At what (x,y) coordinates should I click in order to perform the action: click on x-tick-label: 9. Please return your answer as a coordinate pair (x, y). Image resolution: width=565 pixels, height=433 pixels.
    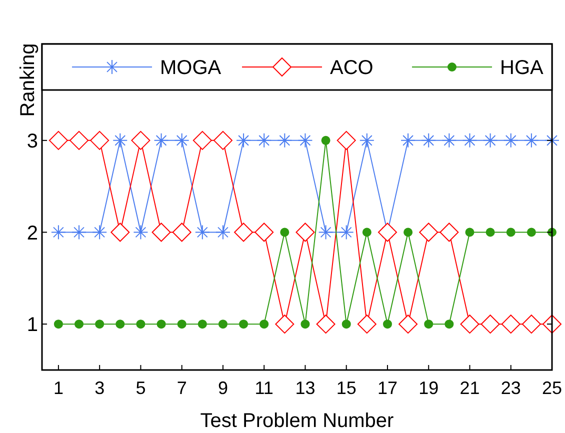
    Looking at the image, I should click on (223, 388).